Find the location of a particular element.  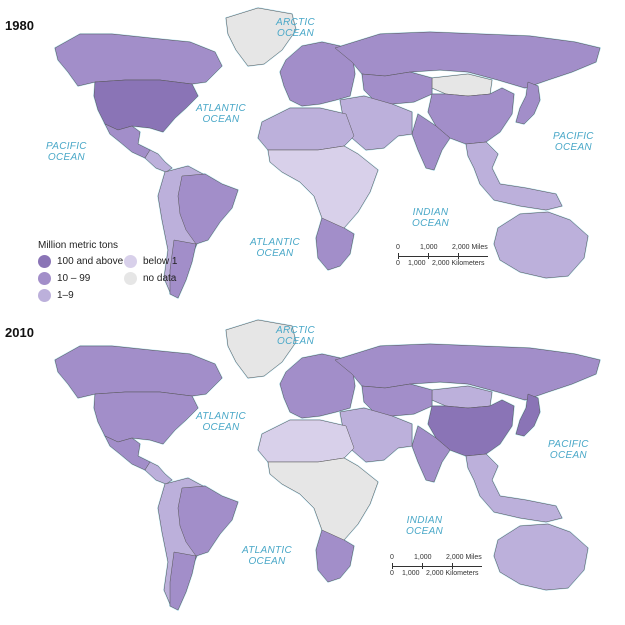

legend-item: 10 – 99 is located at coordinates (64, 278).